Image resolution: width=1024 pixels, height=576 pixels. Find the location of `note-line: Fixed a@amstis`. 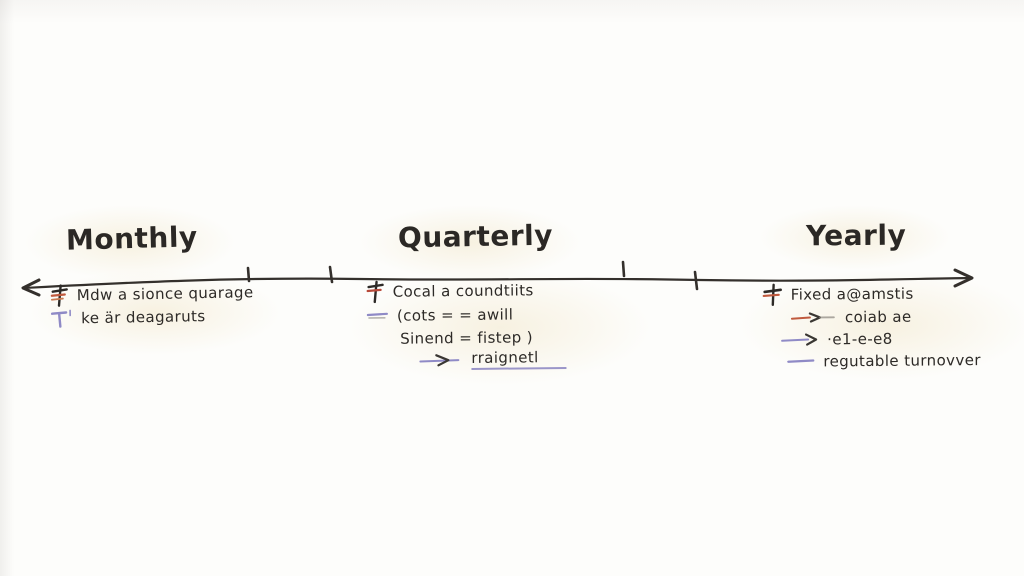

note-line: Fixed a@amstis is located at coordinates (871, 294).